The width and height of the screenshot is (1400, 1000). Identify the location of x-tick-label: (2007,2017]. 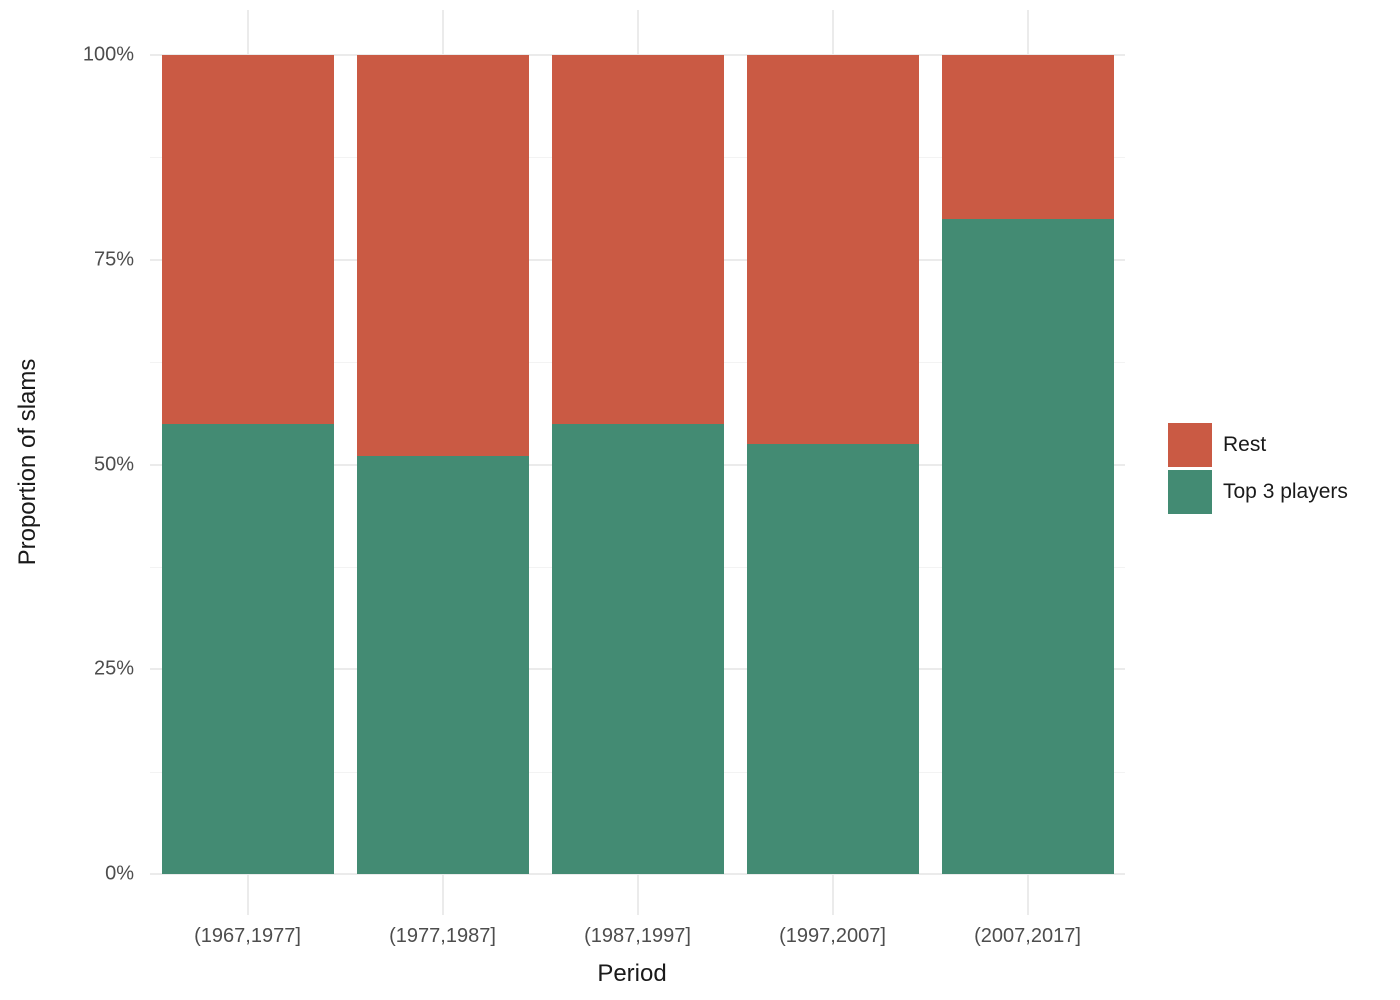
(1027, 936).